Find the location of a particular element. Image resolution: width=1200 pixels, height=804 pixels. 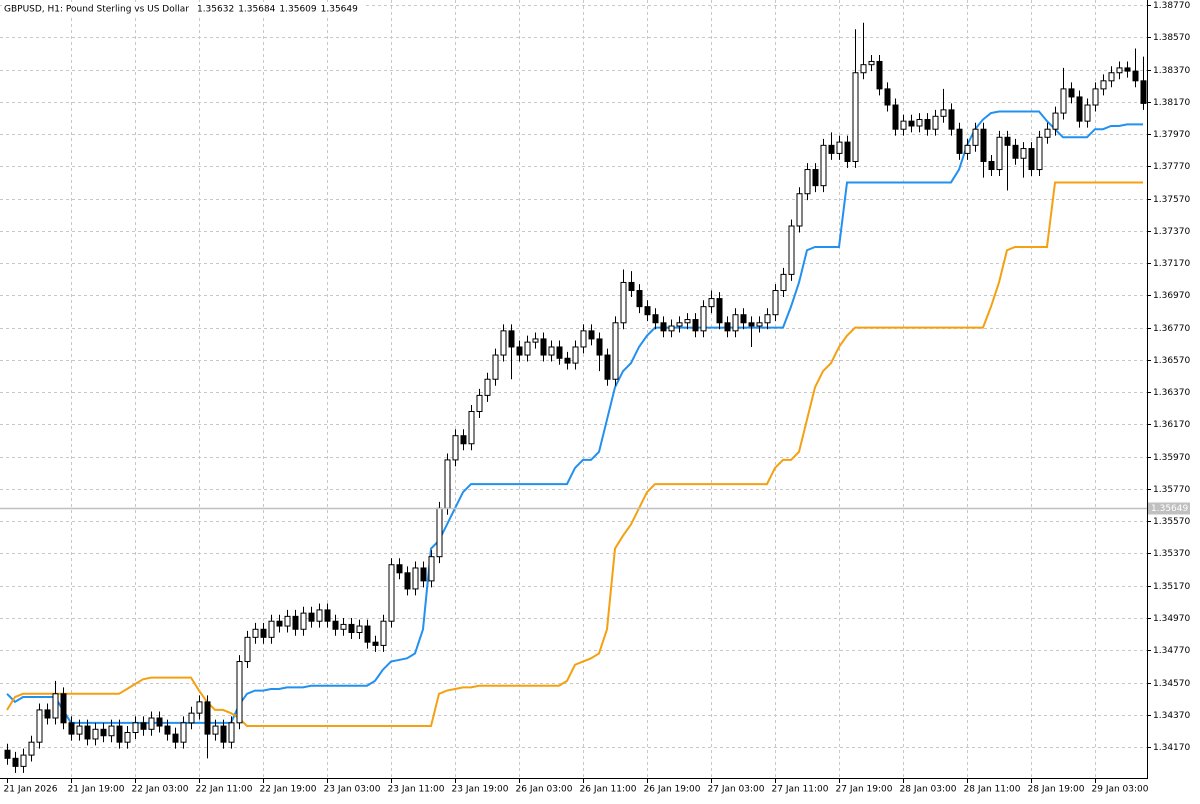

x-tick-label: 27 Jan 03:00 is located at coordinates (736, 790).